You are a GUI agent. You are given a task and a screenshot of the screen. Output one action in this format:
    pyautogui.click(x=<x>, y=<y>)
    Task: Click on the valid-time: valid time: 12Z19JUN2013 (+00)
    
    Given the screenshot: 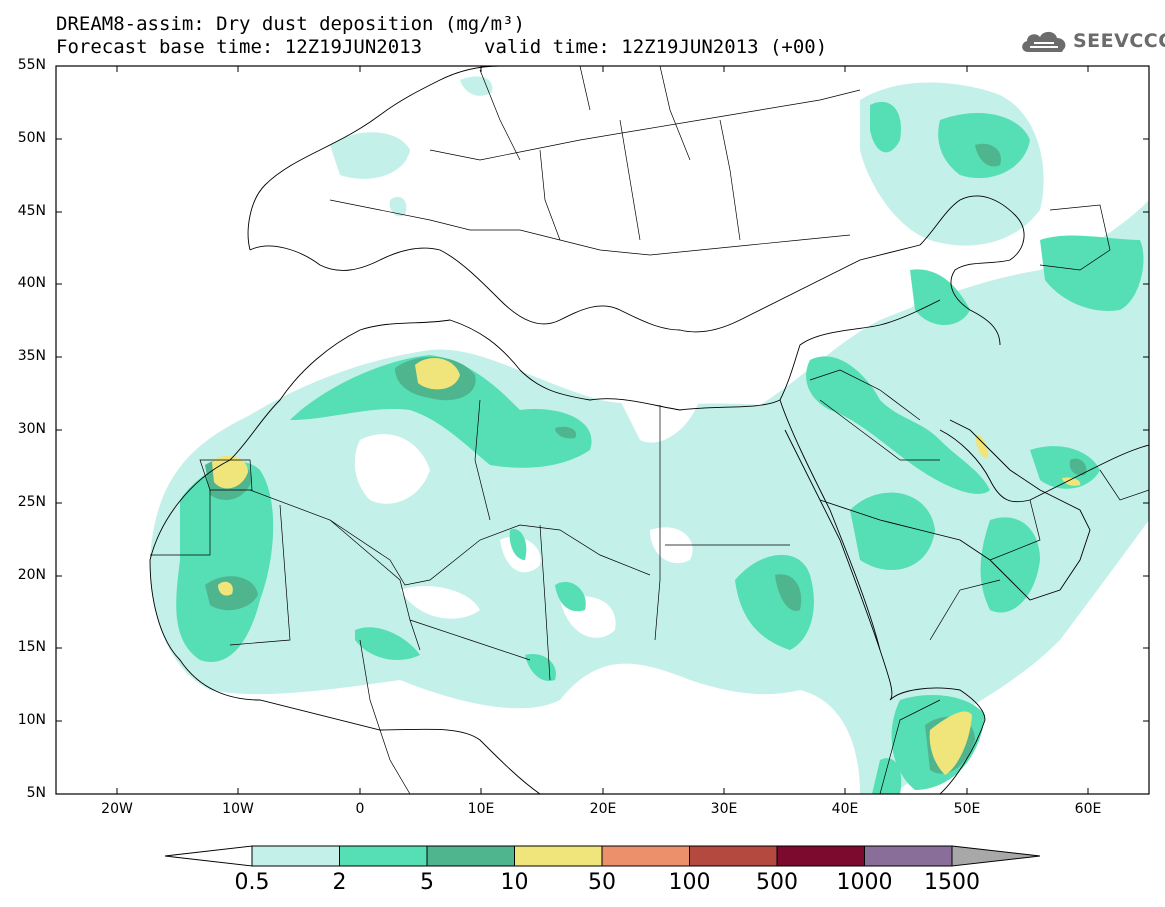 What is the action you would take?
    pyautogui.click(x=656, y=47)
    